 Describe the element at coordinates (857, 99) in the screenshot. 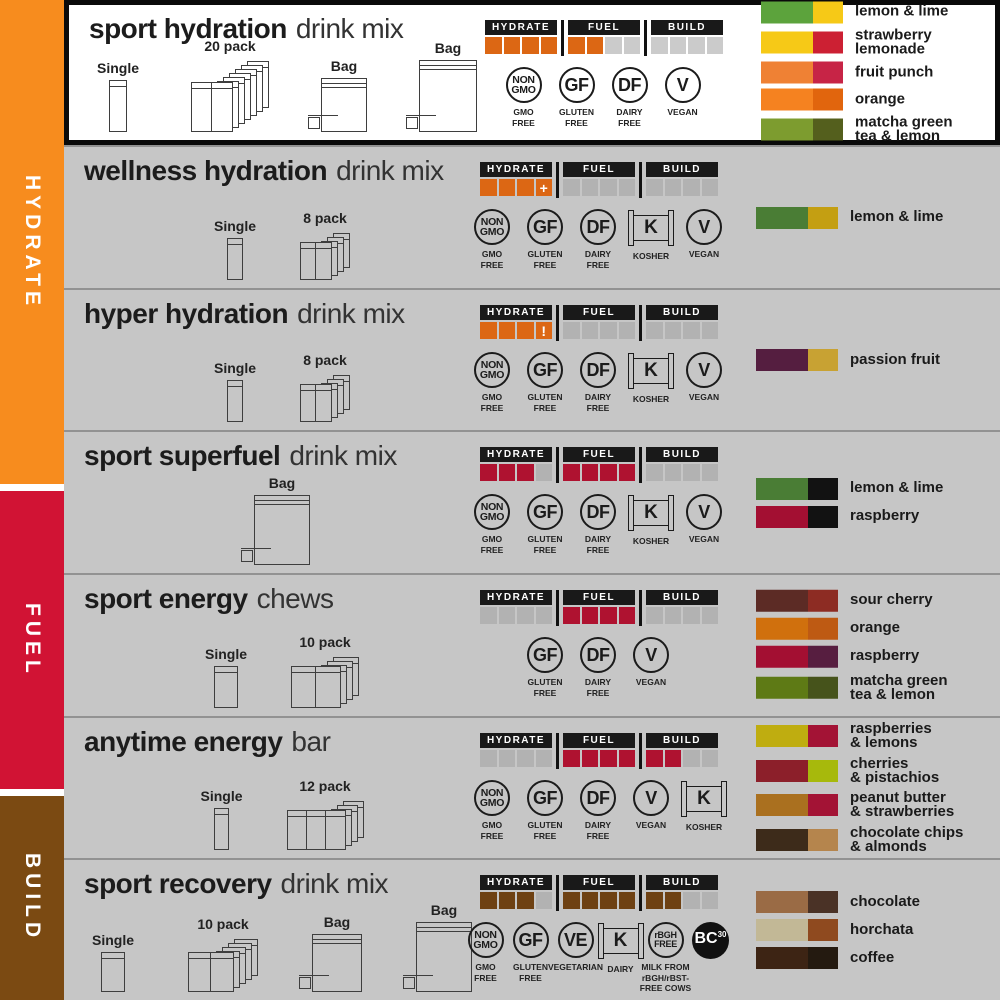

I see `flavor-item: orange` at that location.